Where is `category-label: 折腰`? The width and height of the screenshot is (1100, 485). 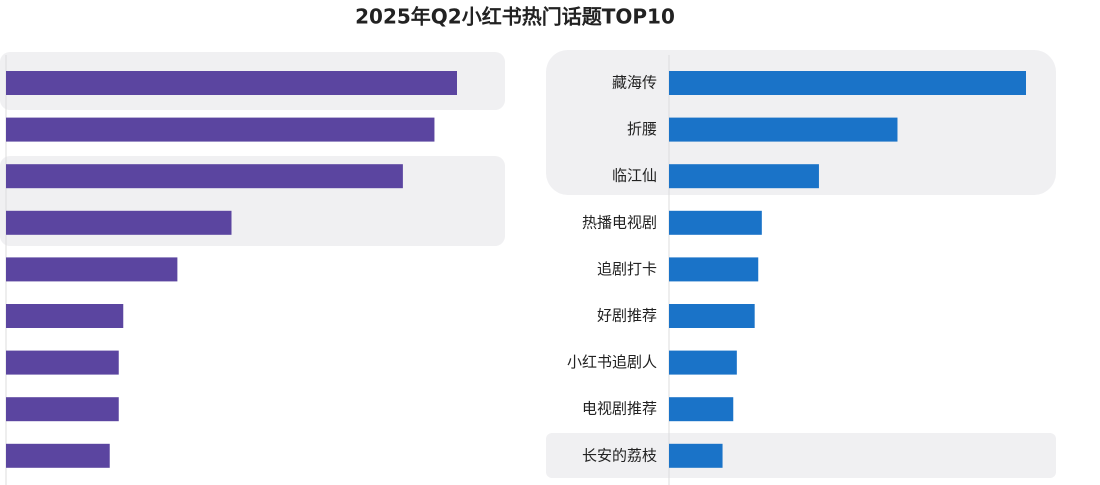
category-label: 折腰 is located at coordinates (642, 129).